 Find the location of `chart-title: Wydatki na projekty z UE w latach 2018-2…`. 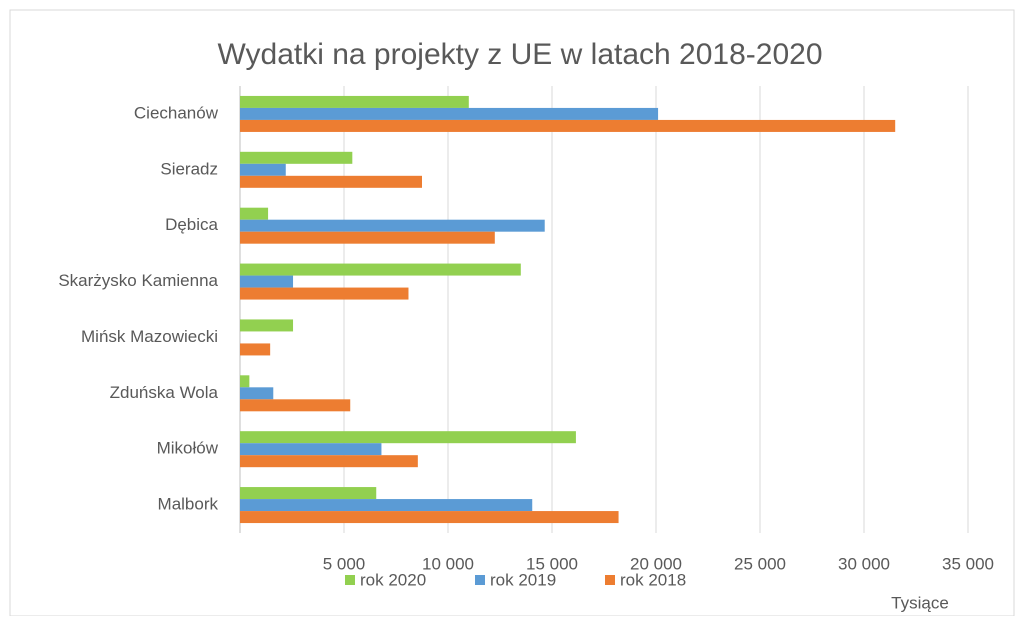

chart-title: Wydatki na projekty z UE w latach 2018-2… is located at coordinates (519, 54).